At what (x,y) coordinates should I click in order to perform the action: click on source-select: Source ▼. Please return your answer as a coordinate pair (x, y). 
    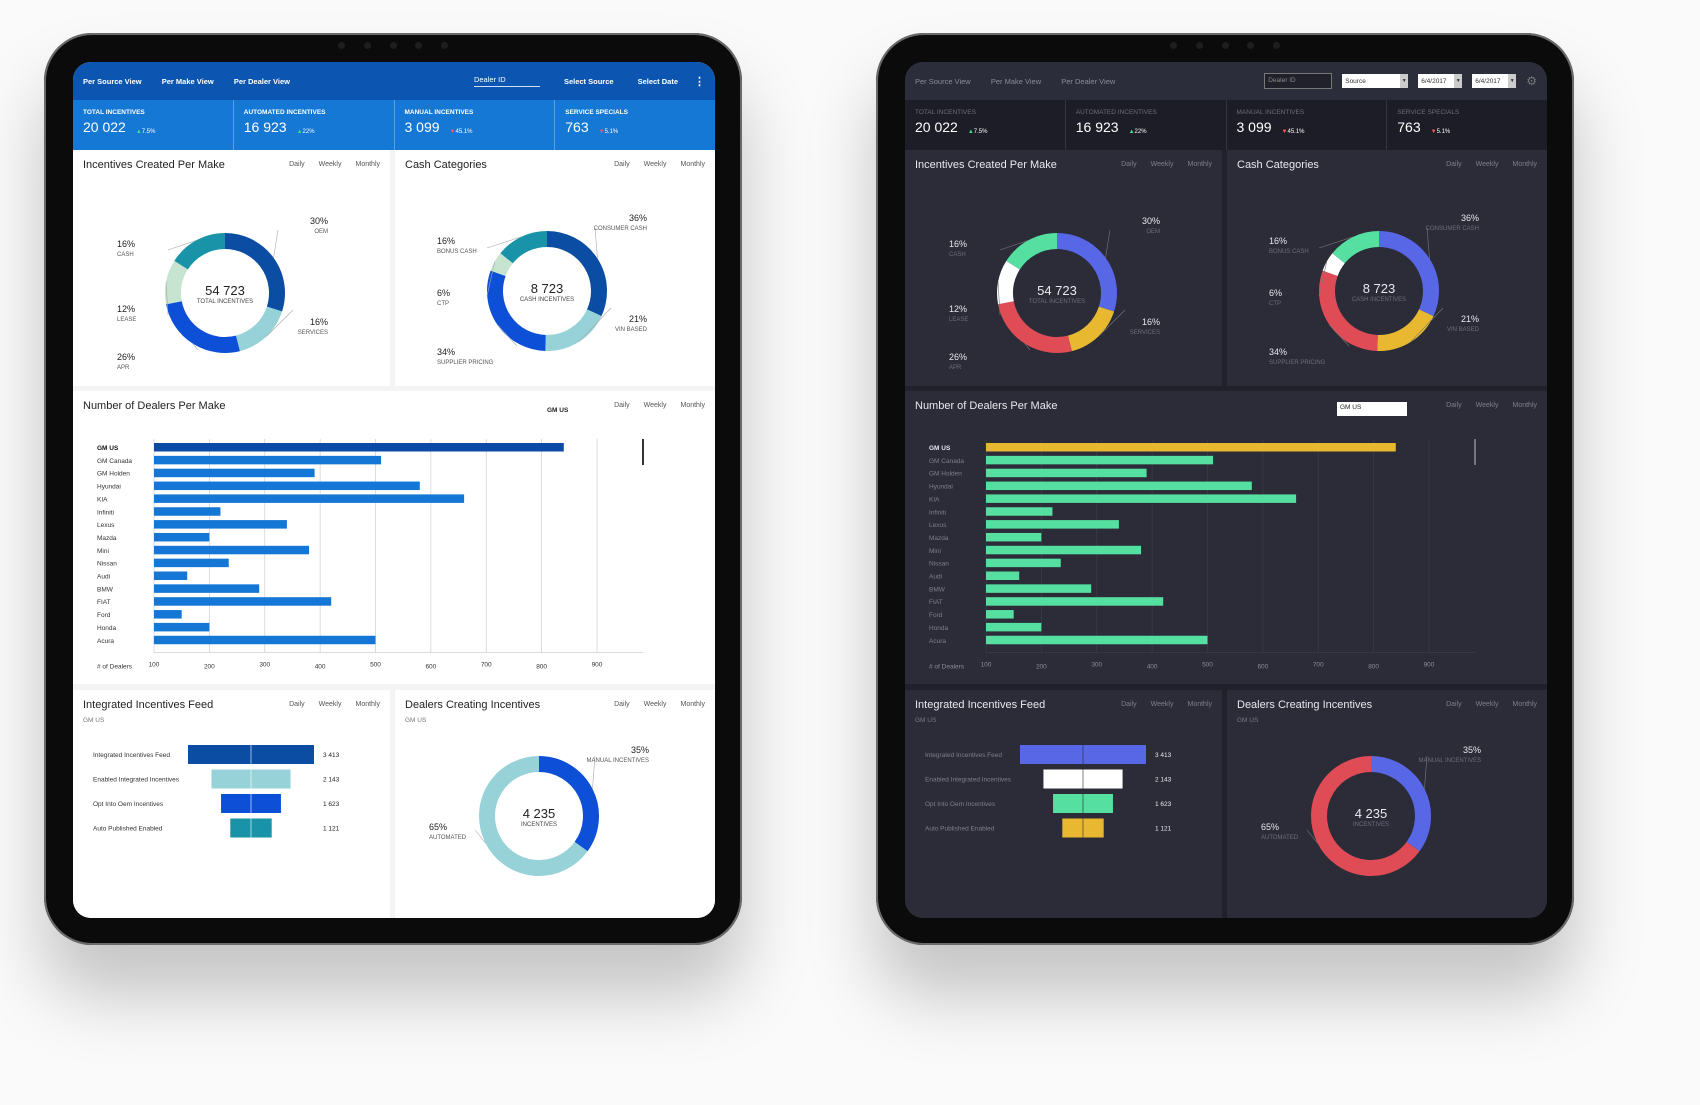
    Looking at the image, I should click on (1375, 81).